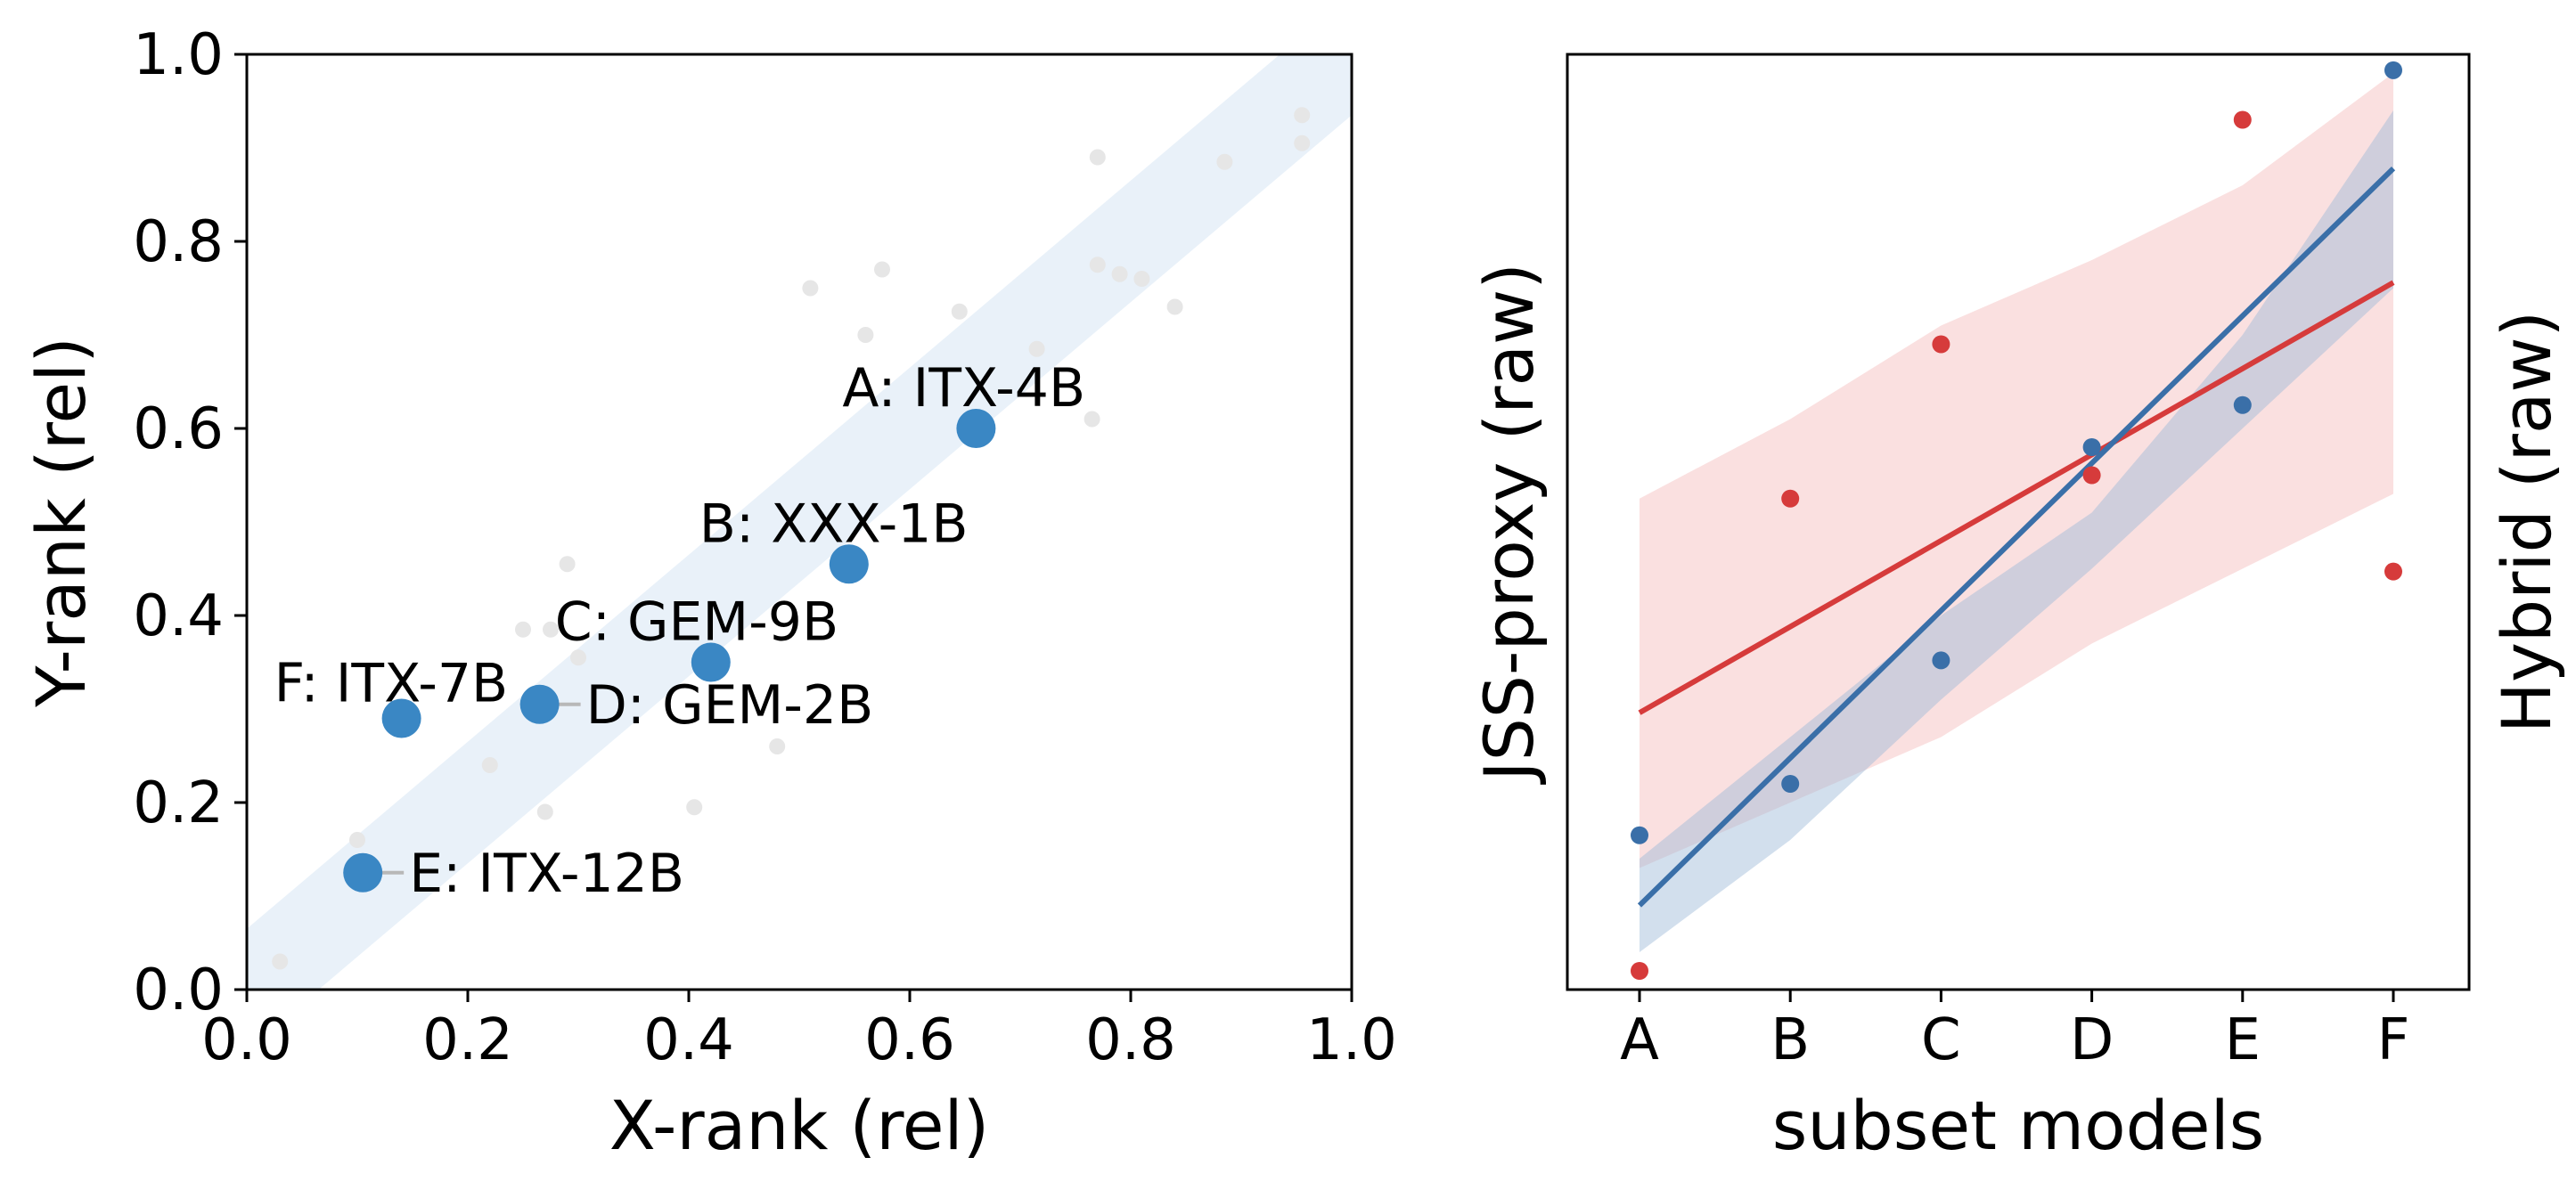 The image size is (2576, 1190). I want to click on y-tick-label: 1.0, so click(178, 55).